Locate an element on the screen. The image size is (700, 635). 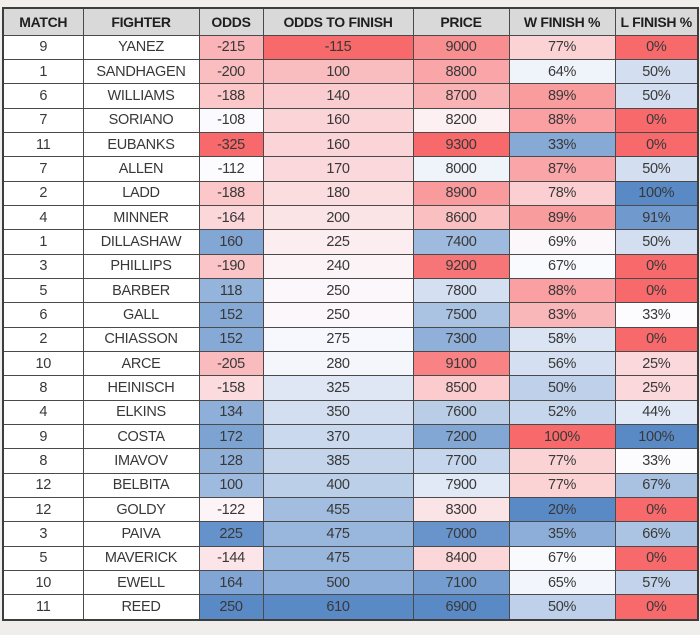
table-row: 8 IMAVOV 128 385 7700 77% 33% is located at coordinates (350, 461).